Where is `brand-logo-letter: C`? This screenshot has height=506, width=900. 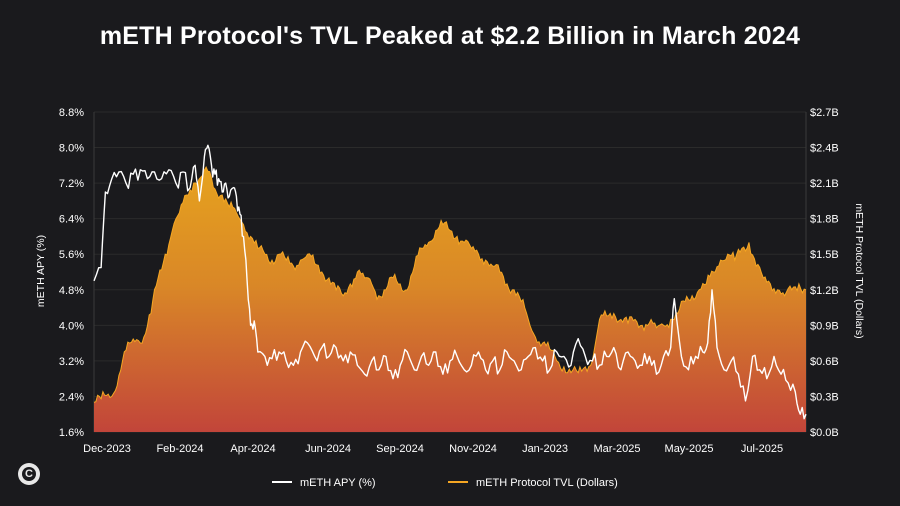 brand-logo-letter: C is located at coordinates (29, 474).